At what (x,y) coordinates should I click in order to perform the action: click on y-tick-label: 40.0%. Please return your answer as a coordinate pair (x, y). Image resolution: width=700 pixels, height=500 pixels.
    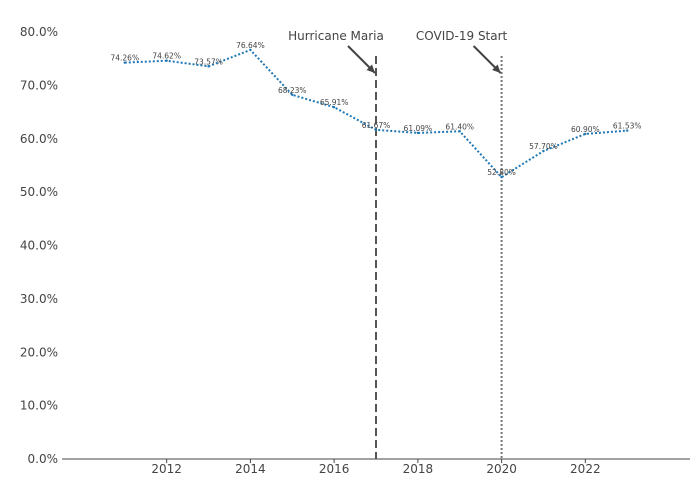
    Looking at the image, I should click on (39, 246).